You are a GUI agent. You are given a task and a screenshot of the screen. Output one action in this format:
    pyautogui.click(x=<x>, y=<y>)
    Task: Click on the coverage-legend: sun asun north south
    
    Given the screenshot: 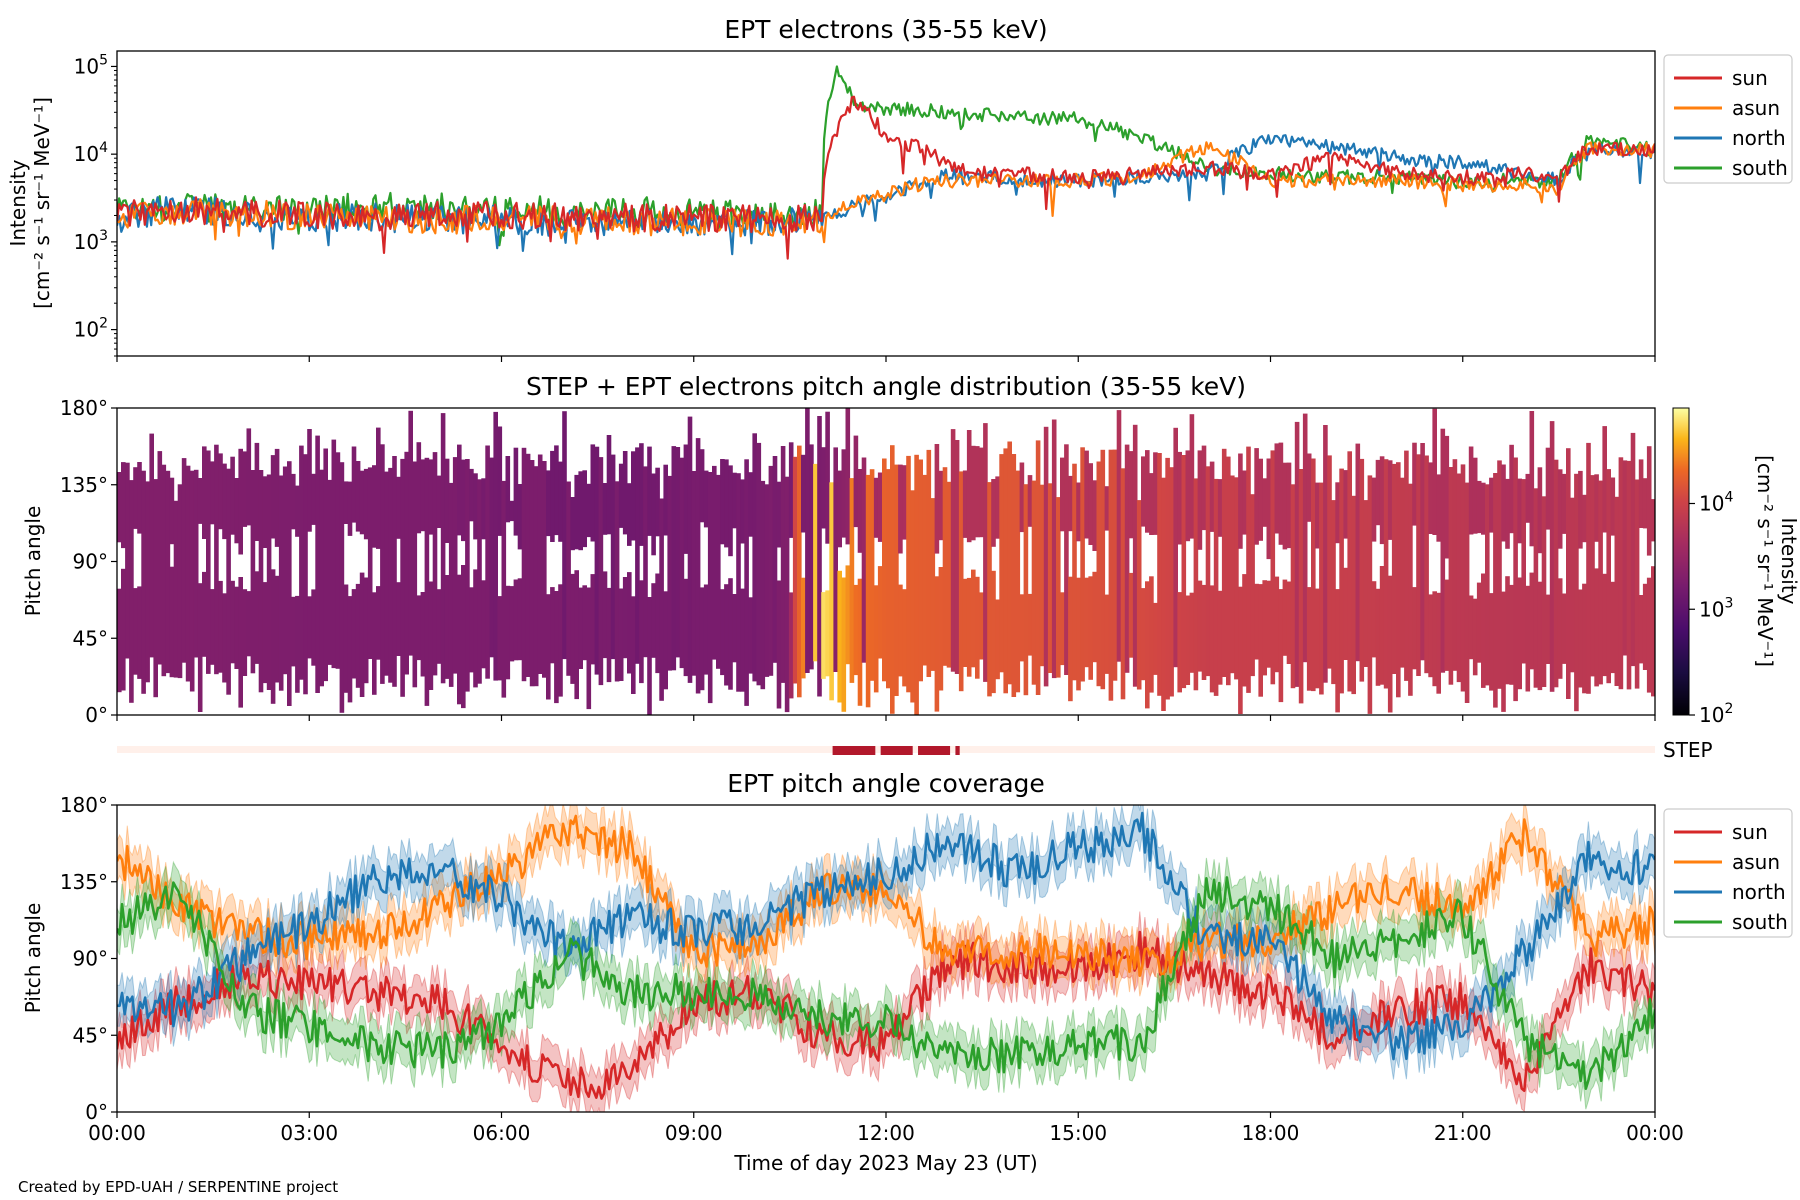 What is the action you would take?
    pyautogui.click(x=1728, y=873)
    